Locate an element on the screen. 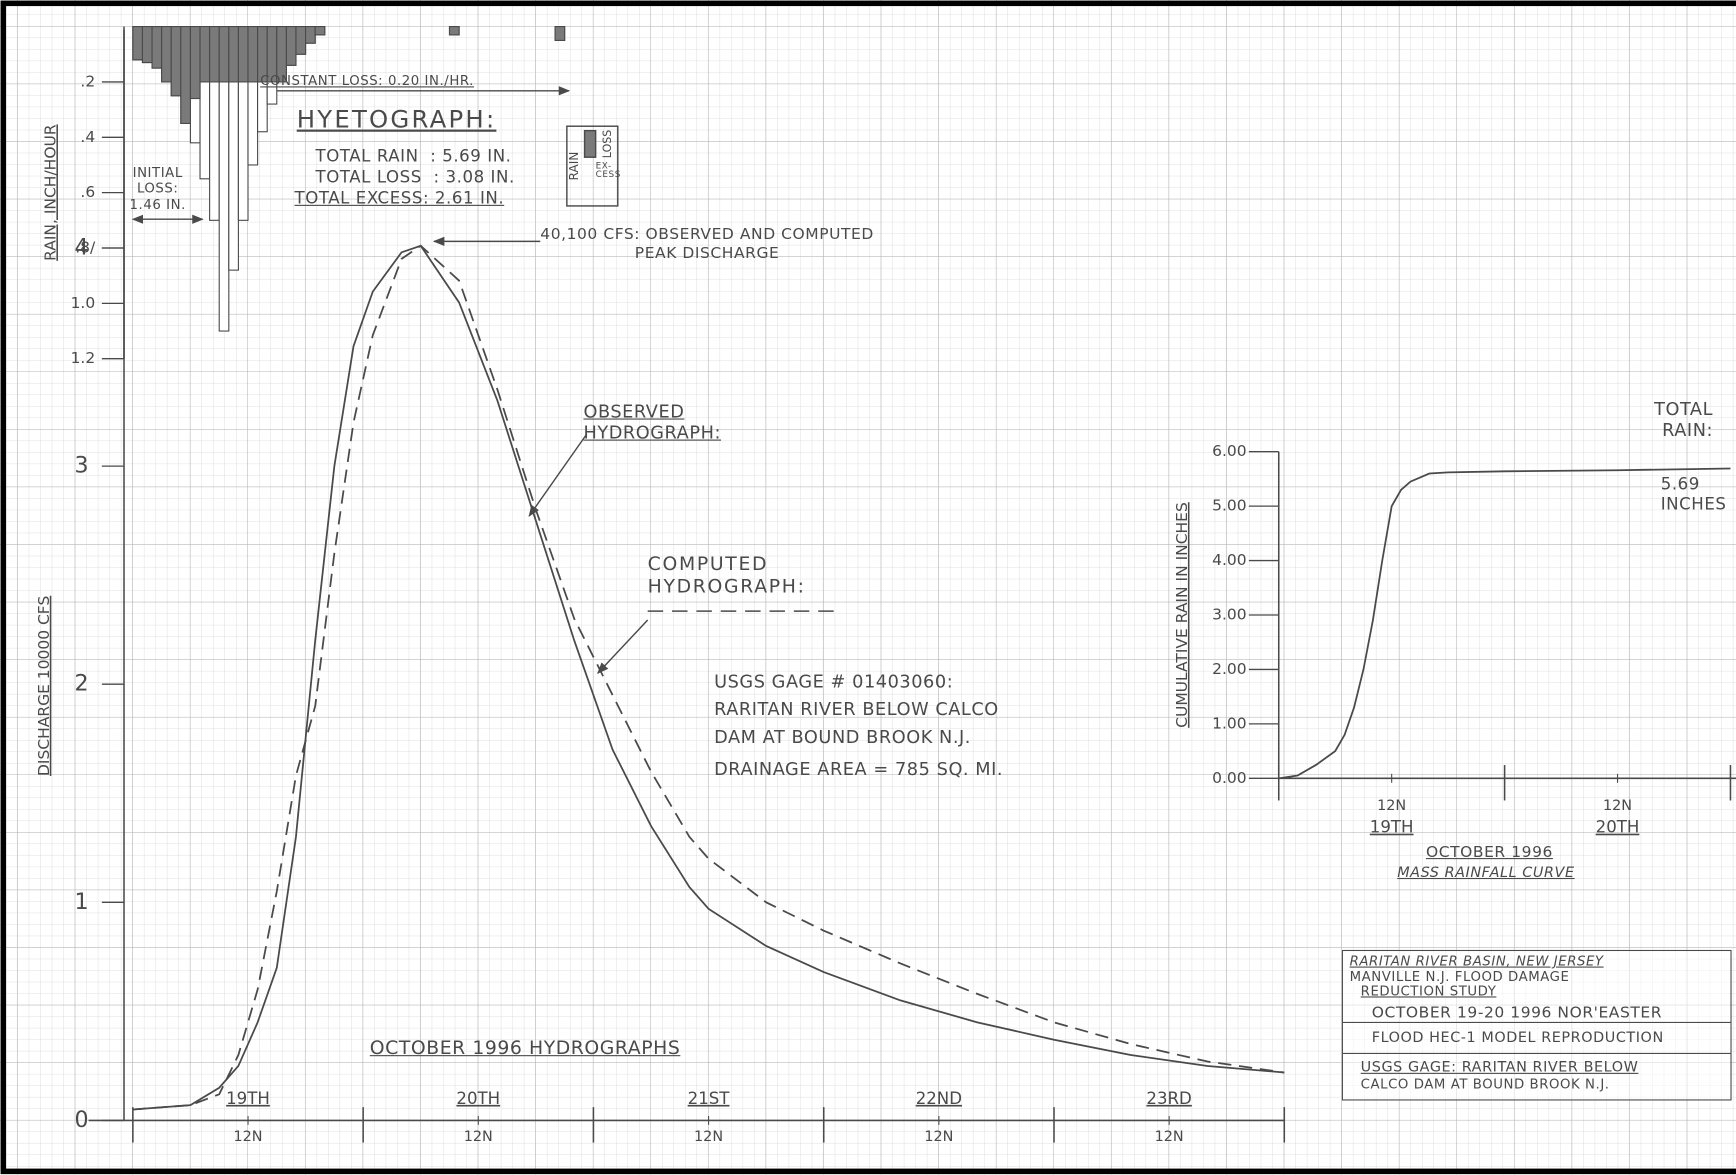  title-block-line: CALCO DAM AT BOUND BROOK N.J. is located at coordinates (1485, 1084).